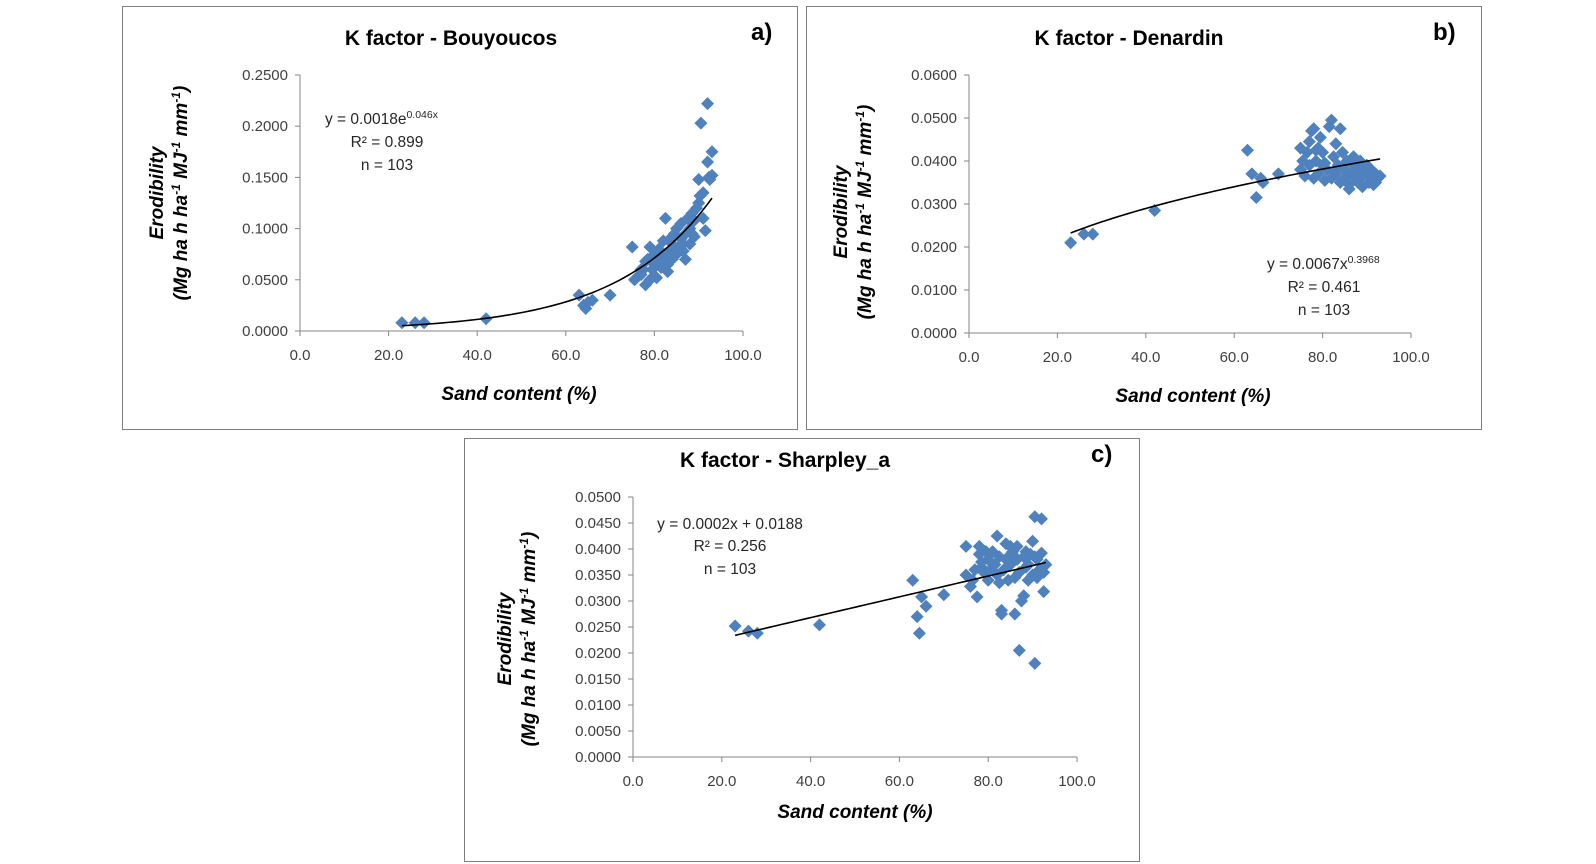  Describe the element at coordinates (761, 32) in the screenshot. I see `panel-label: a)` at that location.